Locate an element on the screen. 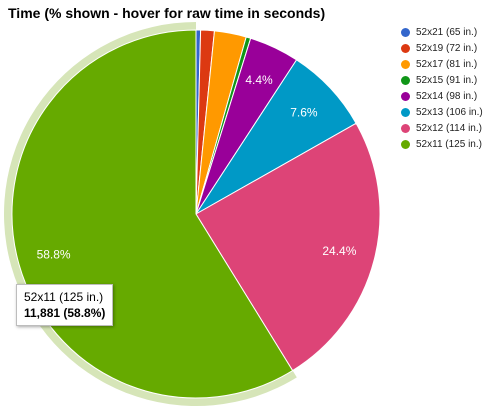 Image resolution: width=497 pixels, height=417 pixels. tooltip: 52x11 (125 in.) 11,881 (58.8%) is located at coordinates (65, 305).